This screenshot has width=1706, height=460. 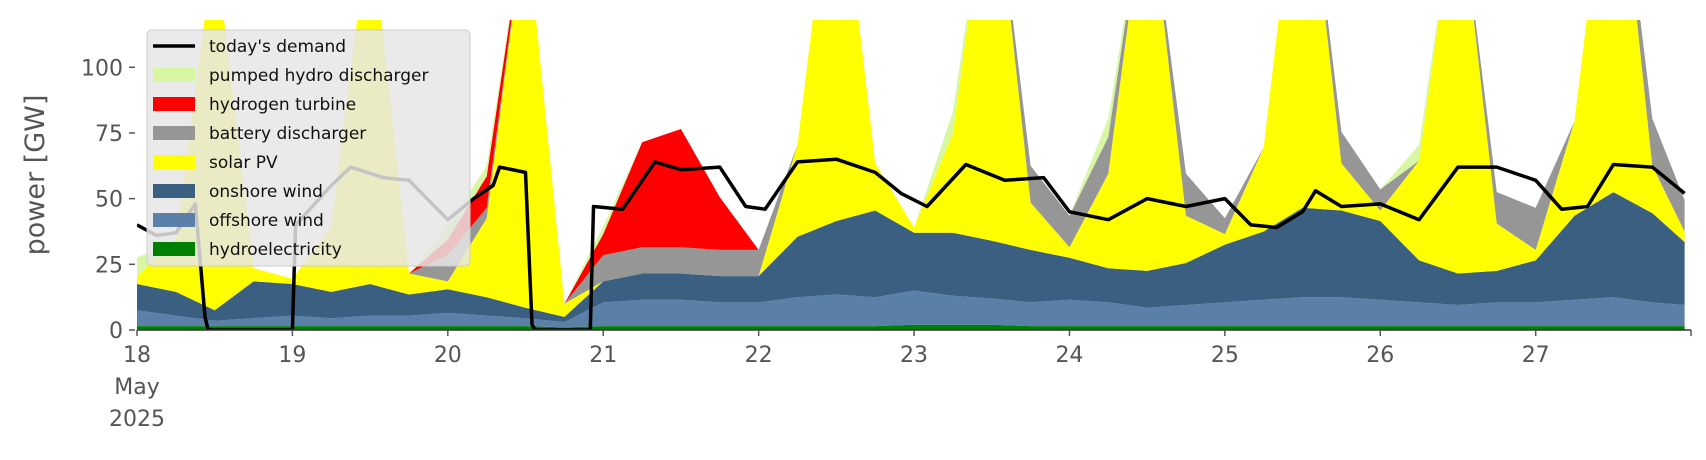 I want to click on legend-label: solar PV, so click(x=243, y=163).